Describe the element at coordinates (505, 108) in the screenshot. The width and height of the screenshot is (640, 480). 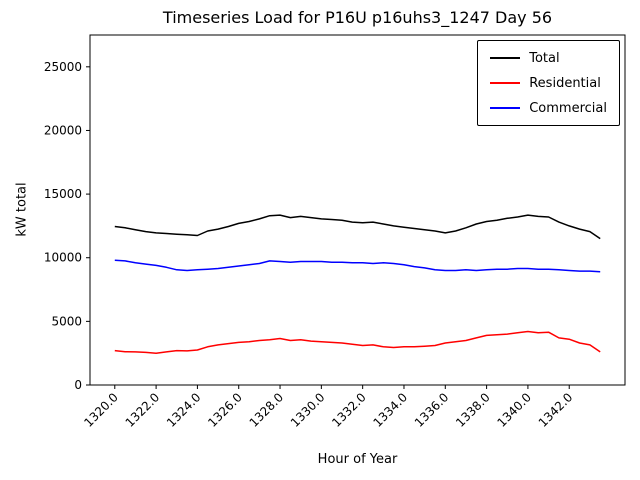
I see `commercial-line-swatch` at that location.